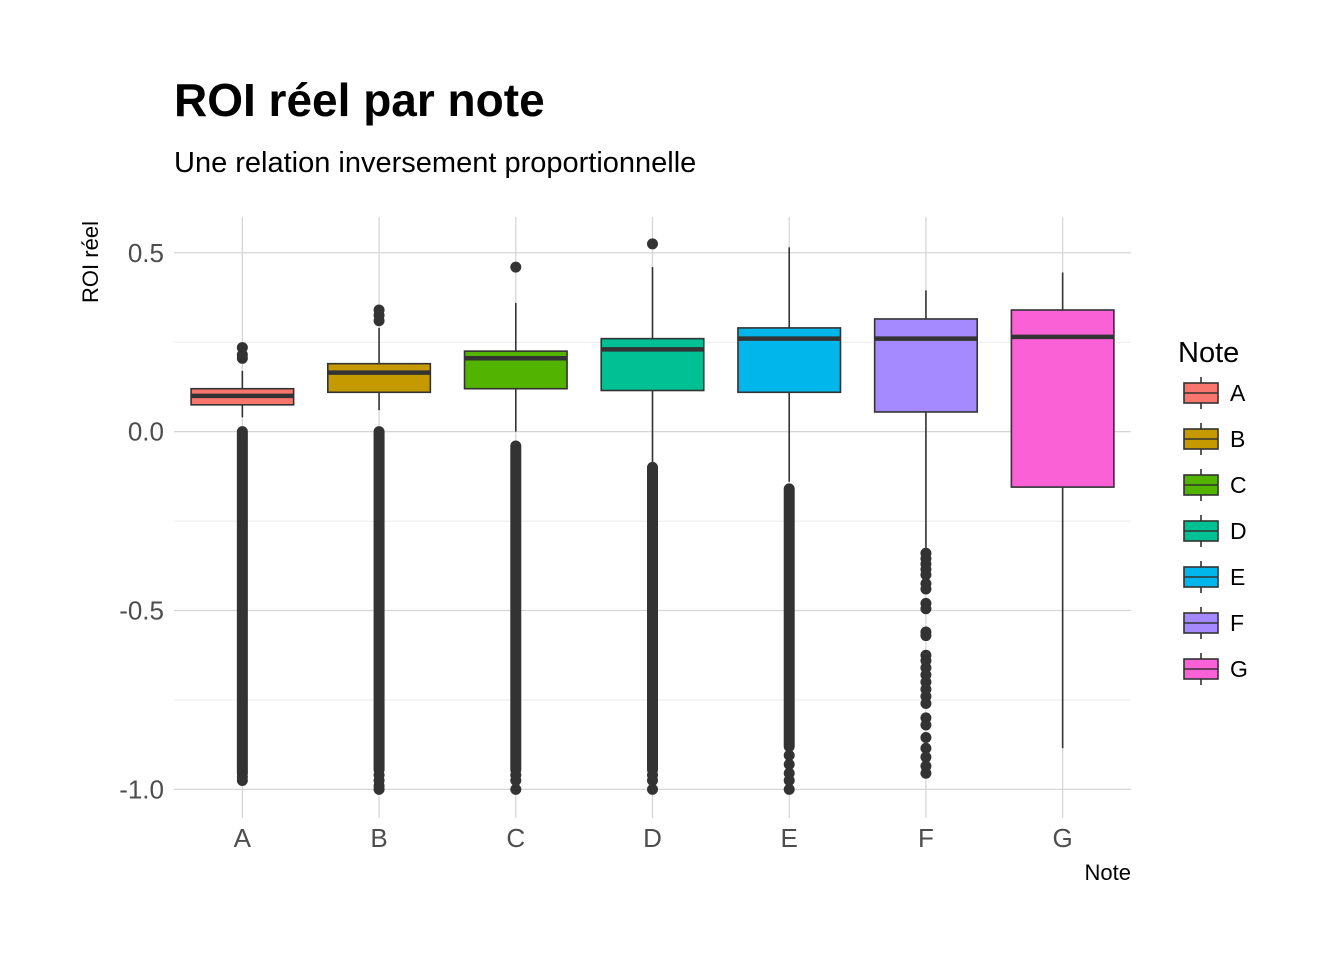 This screenshot has width=1344, height=960. Describe the element at coordinates (1062, 510) in the screenshot. I see `box-group-G` at that location.